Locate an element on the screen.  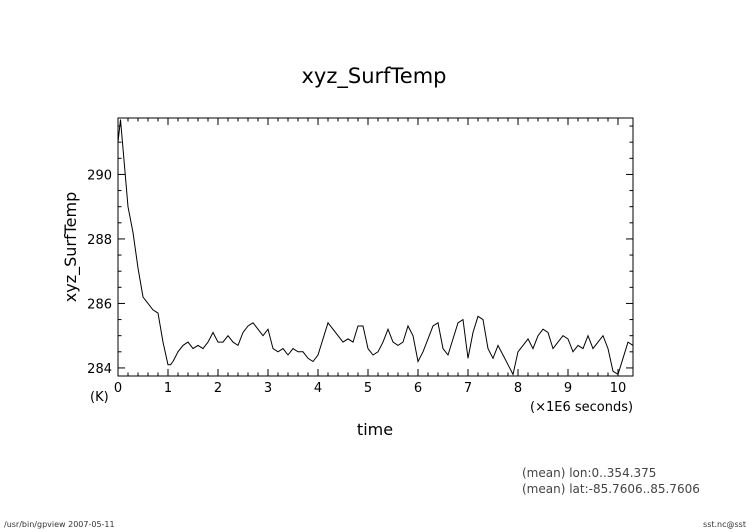
footer-left: /usr/bin/gpview 2007-05-11 is located at coordinates (59, 524).